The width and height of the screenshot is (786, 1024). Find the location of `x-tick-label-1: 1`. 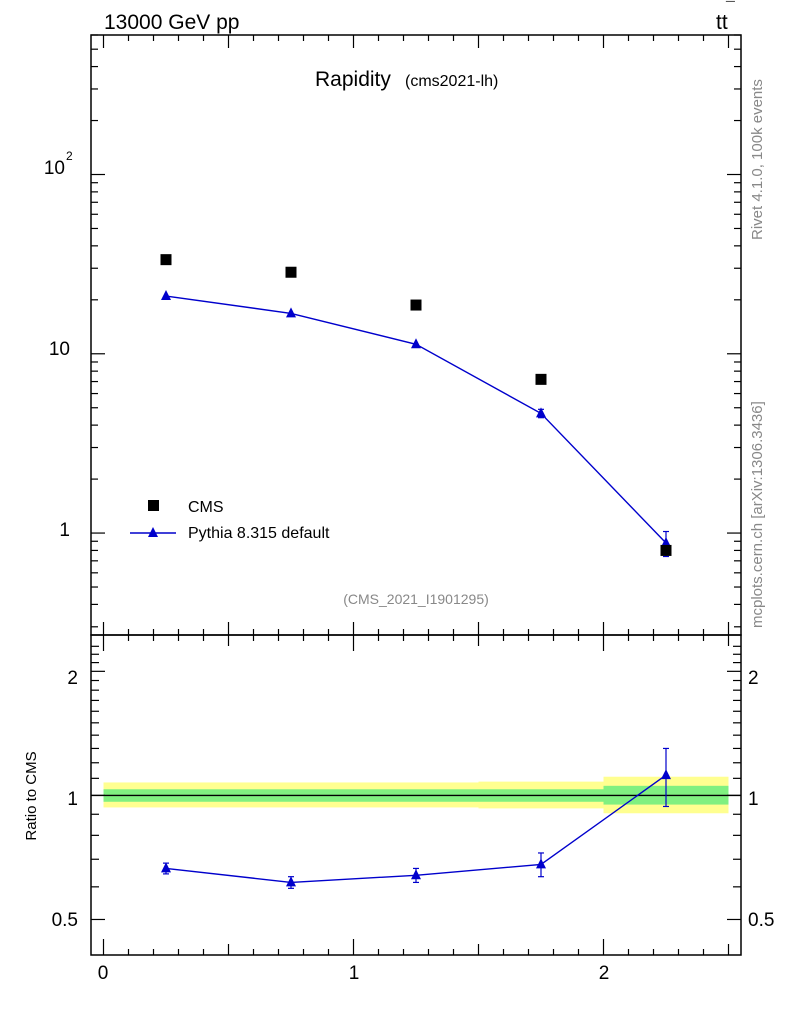

x-tick-label-1: 1 is located at coordinates (354, 973).